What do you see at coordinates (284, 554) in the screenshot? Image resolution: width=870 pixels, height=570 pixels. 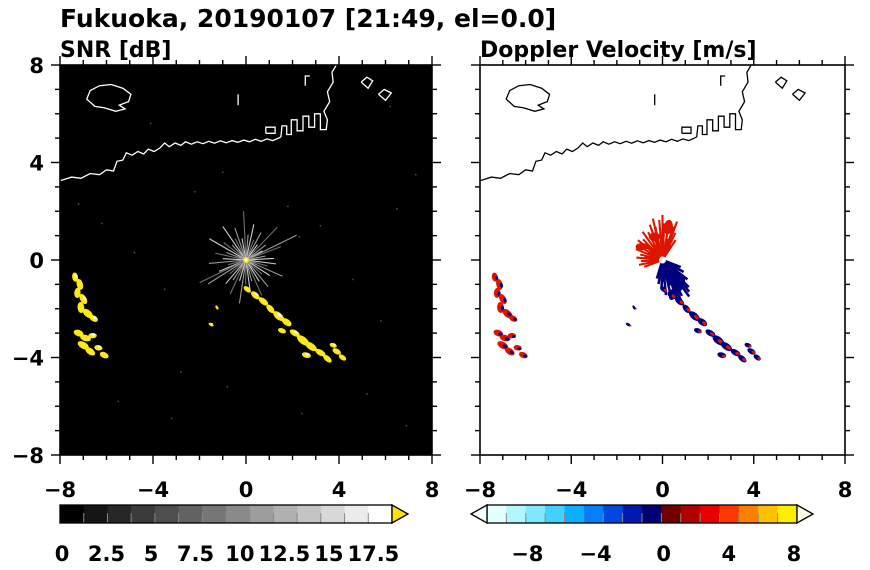 I see `snr-colorbar-label: 12.5` at bounding box center [284, 554].